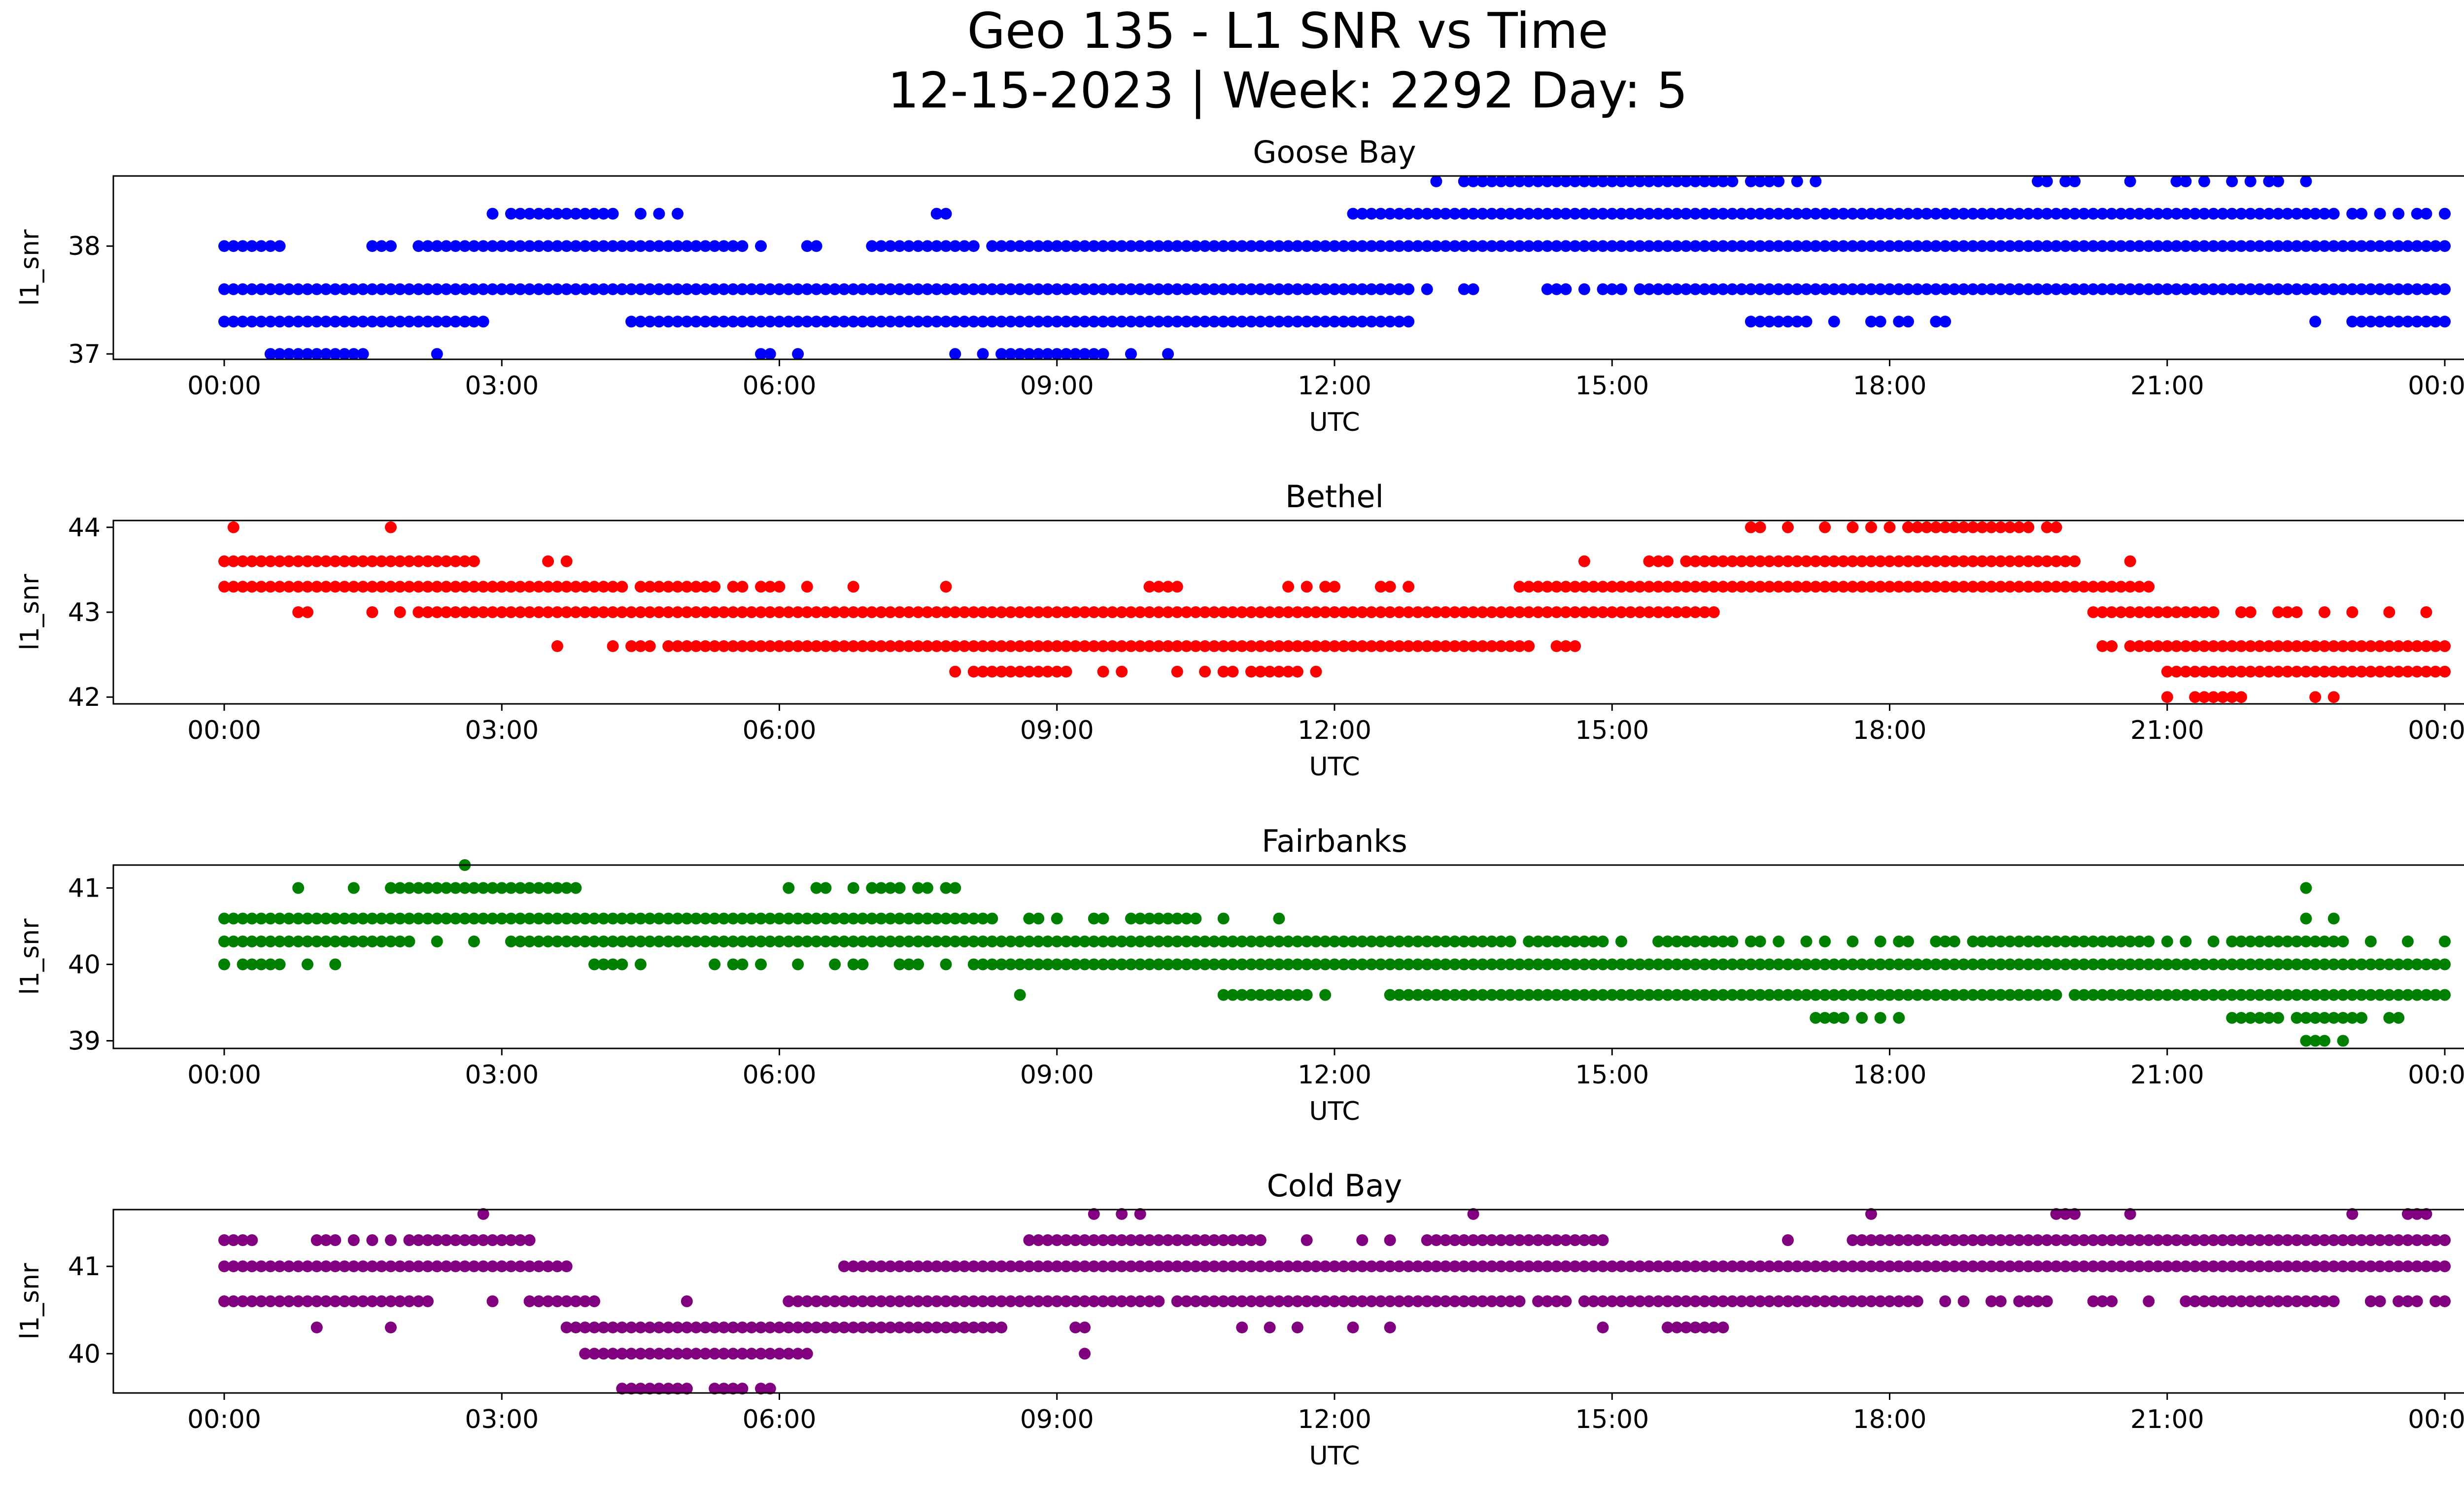  What do you see at coordinates (30, 267) in the screenshot?
I see `y-axis-label: l1_snr` at bounding box center [30, 267].